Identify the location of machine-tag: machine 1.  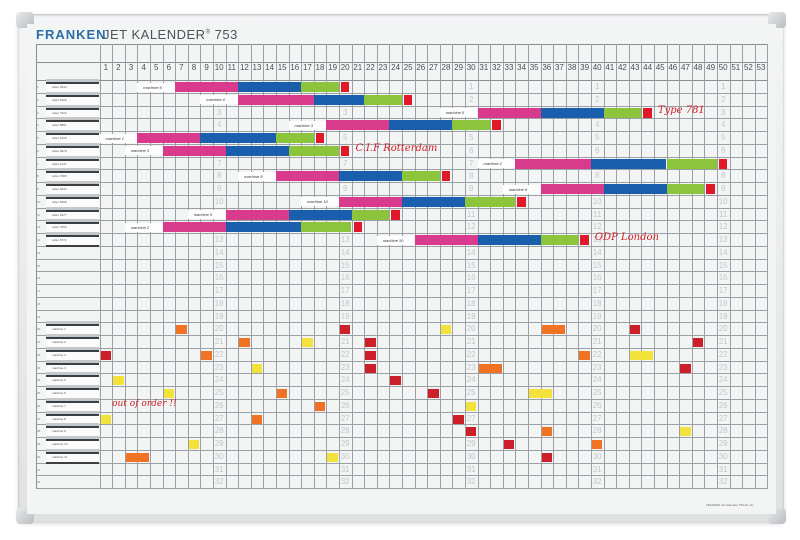
(118, 138).